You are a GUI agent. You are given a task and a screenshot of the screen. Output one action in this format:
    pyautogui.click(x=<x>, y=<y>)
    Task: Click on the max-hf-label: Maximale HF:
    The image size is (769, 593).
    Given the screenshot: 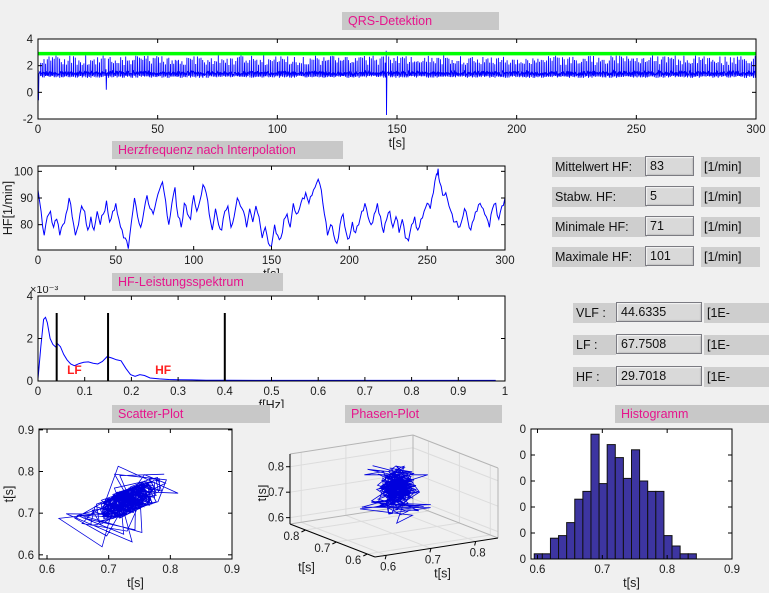 What is the action you would take?
    pyautogui.click(x=599, y=257)
    